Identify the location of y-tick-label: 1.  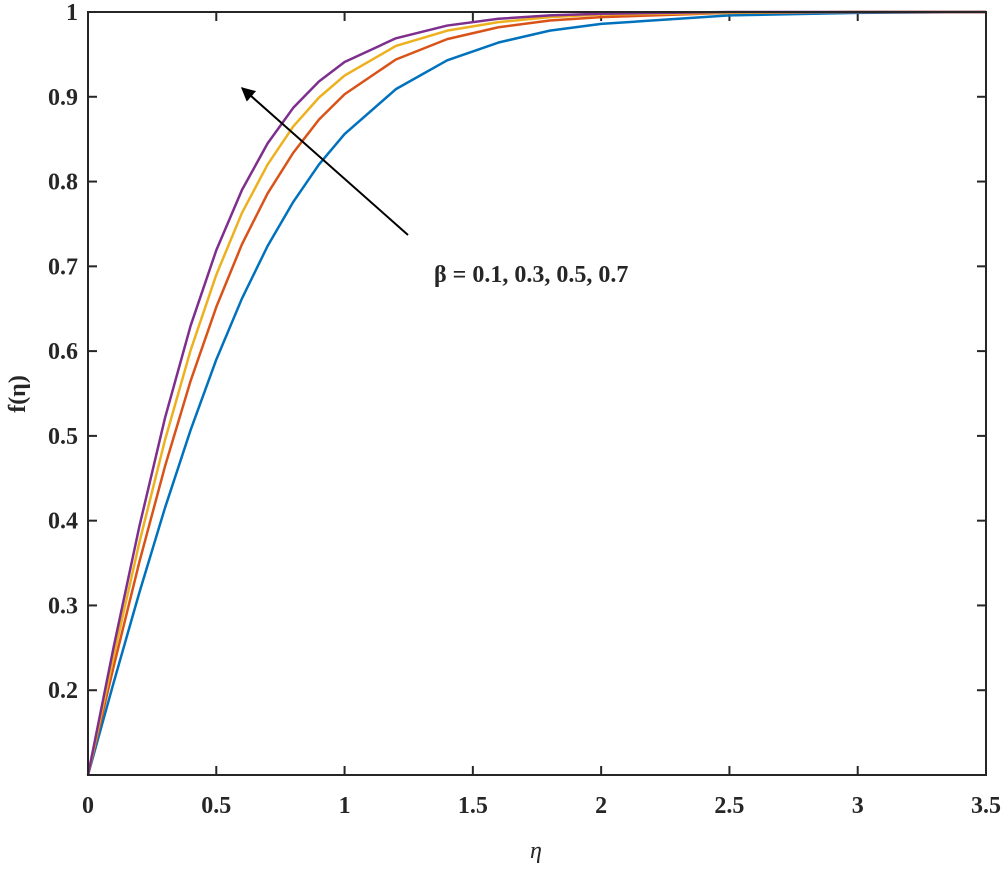
(72, 13).